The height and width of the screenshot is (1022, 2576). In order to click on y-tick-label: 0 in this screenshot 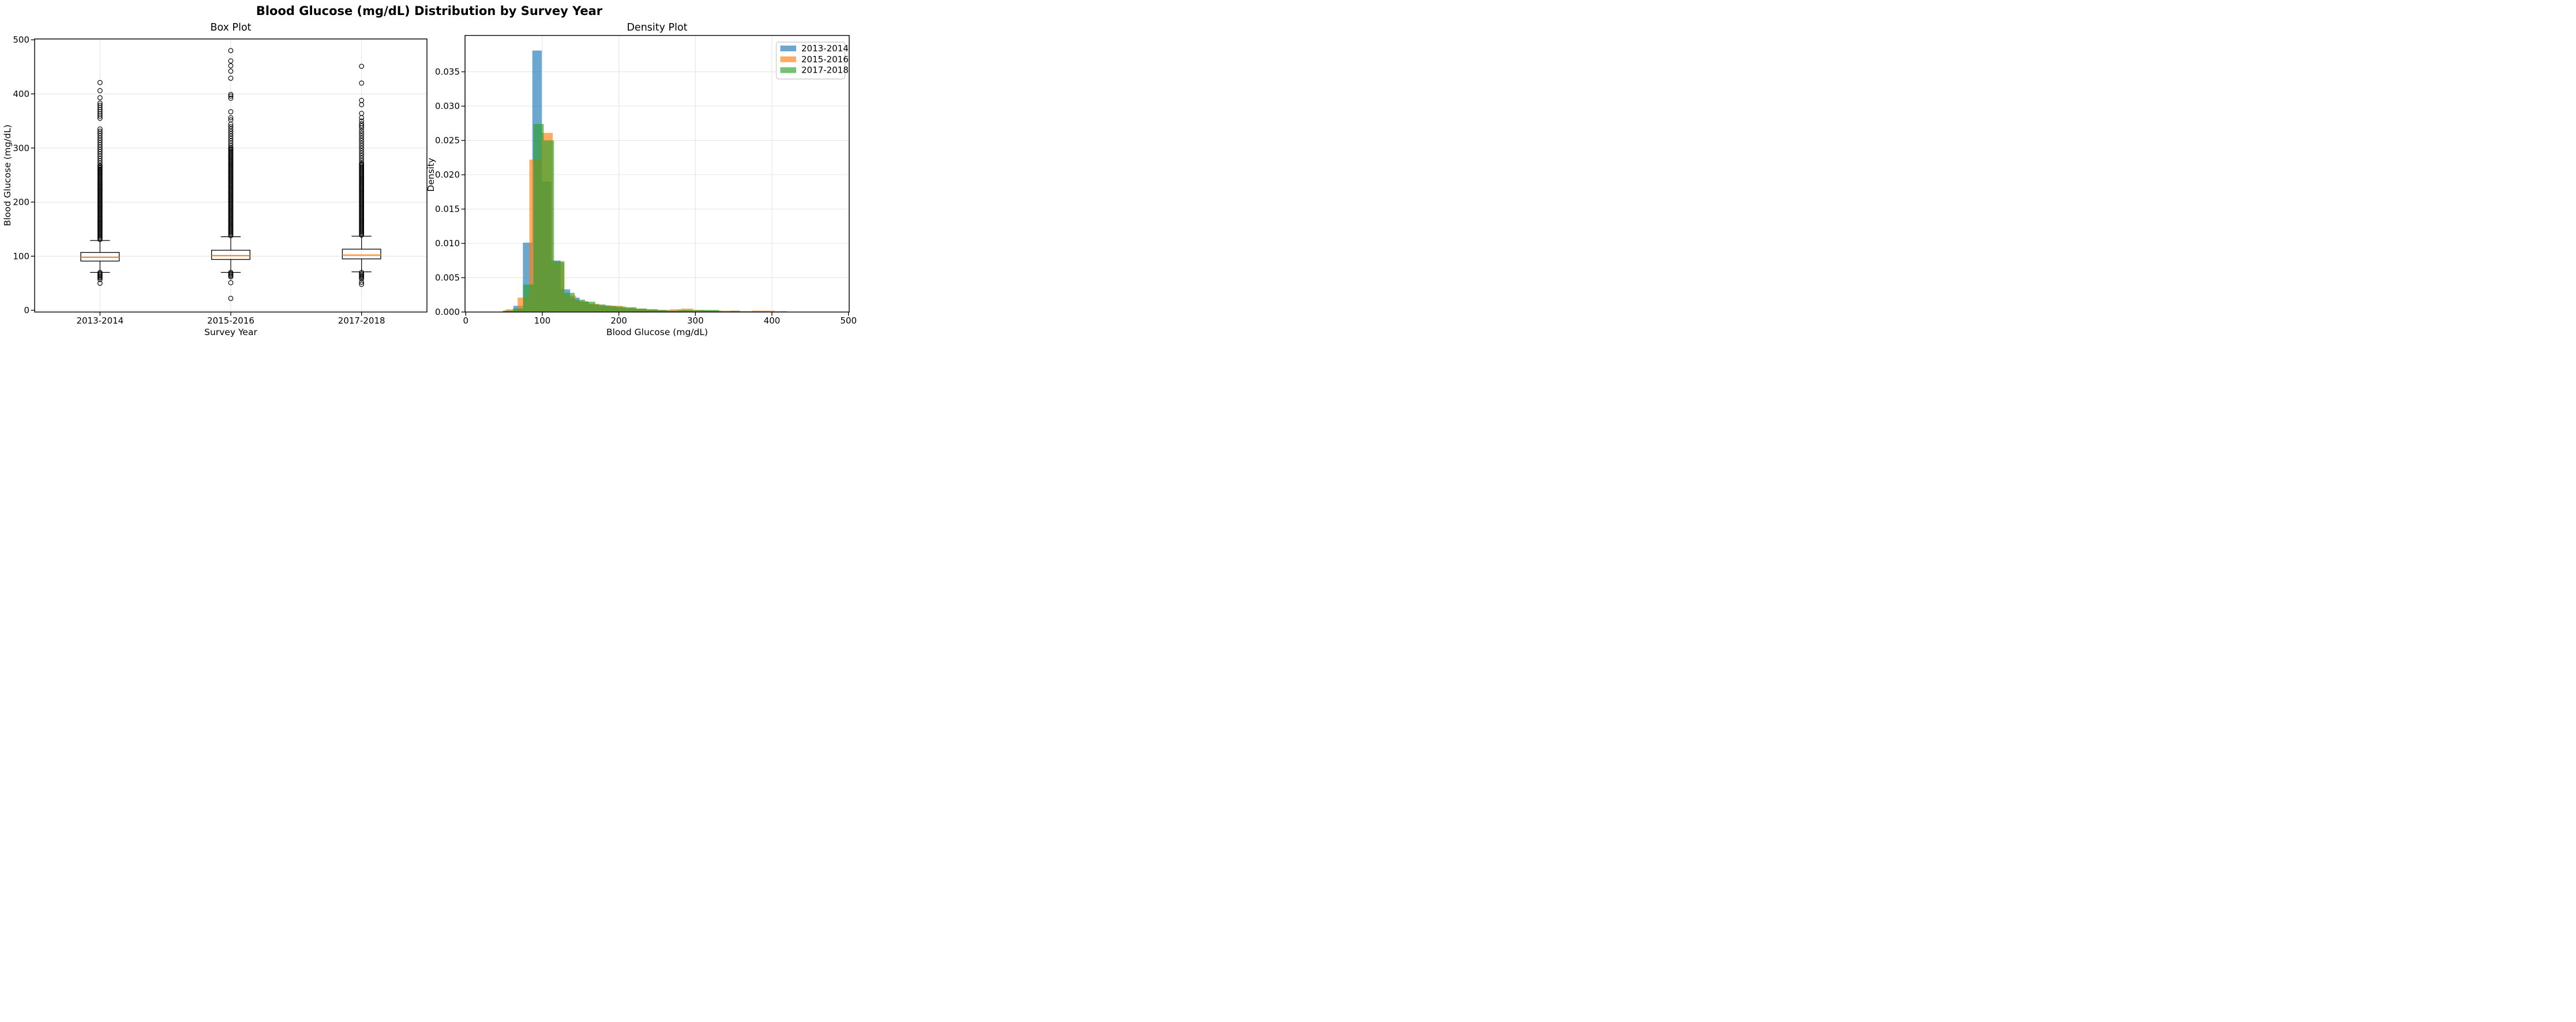, I will do `click(26, 310)`.